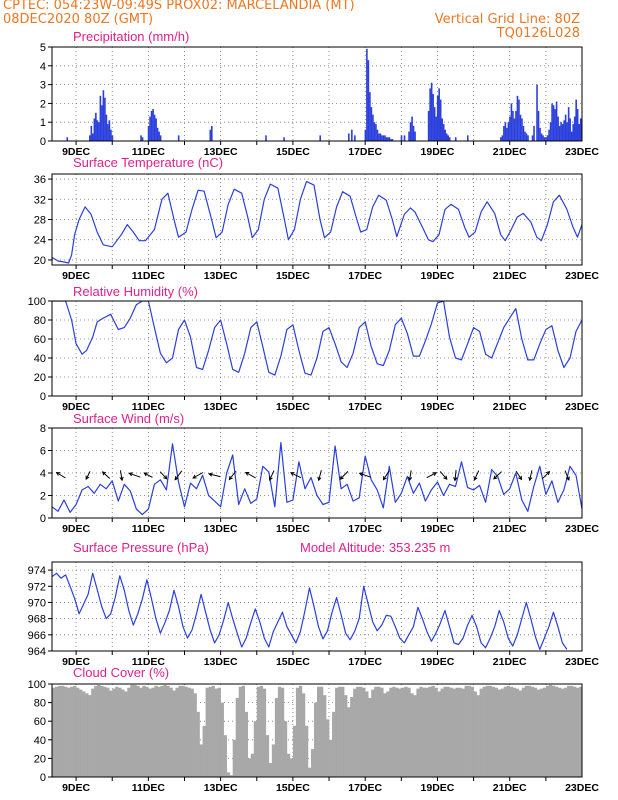 The image size is (618, 800). What do you see at coordinates (293, 152) in the screenshot?
I see `x-tick-label: 15DEC` at bounding box center [293, 152].